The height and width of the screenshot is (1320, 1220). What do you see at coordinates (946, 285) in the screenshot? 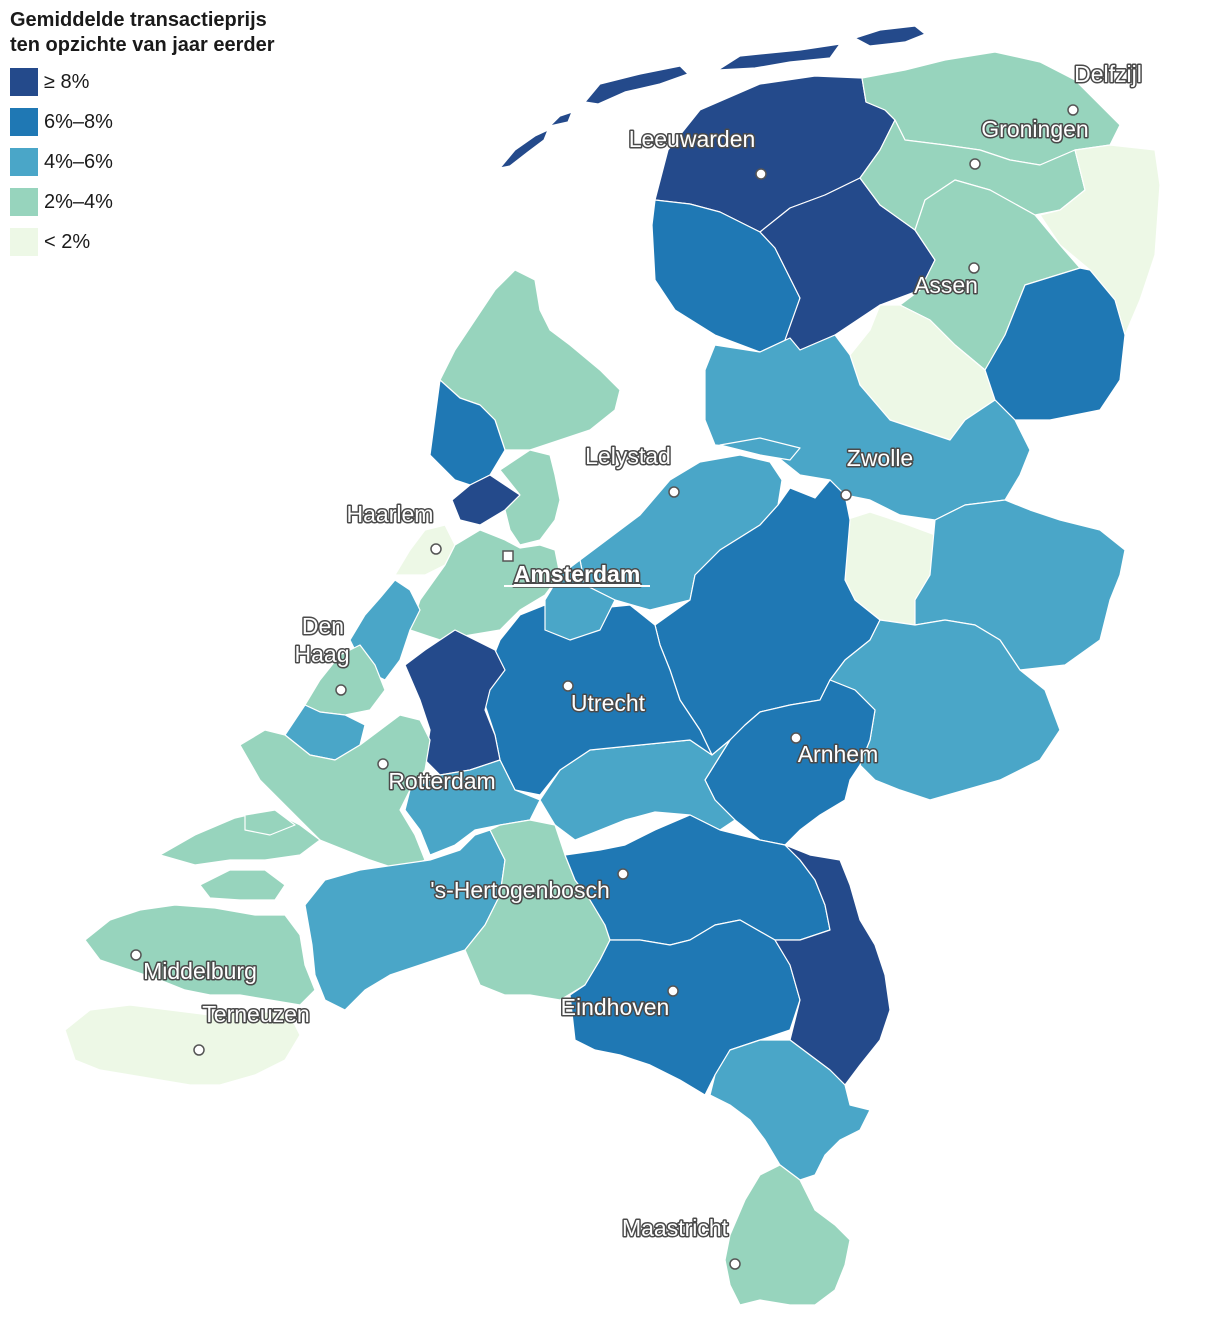
I see `city-label-assen: Assen` at bounding box center [946, 285].